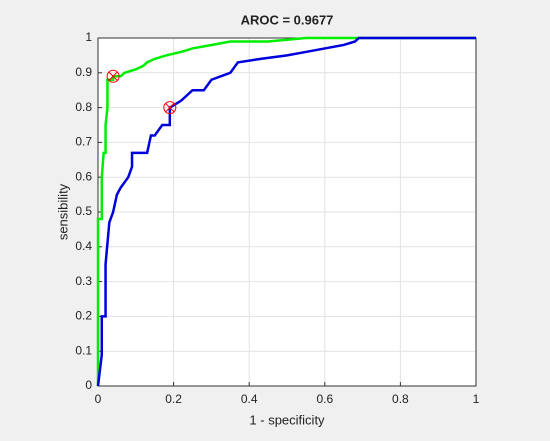 This screenshot has height=441, width=550. What do you see at coordinates (83, 72) in the screenshot?
I see `y-tick-label: 0.9` at bounding box center [83, 72].